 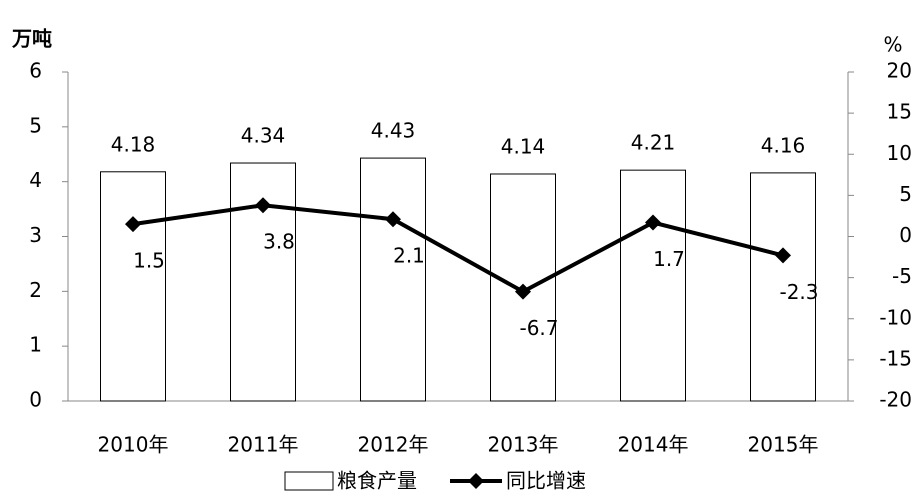 I want to click on bar-value-label: 4.34, so click(x=263, y=136).